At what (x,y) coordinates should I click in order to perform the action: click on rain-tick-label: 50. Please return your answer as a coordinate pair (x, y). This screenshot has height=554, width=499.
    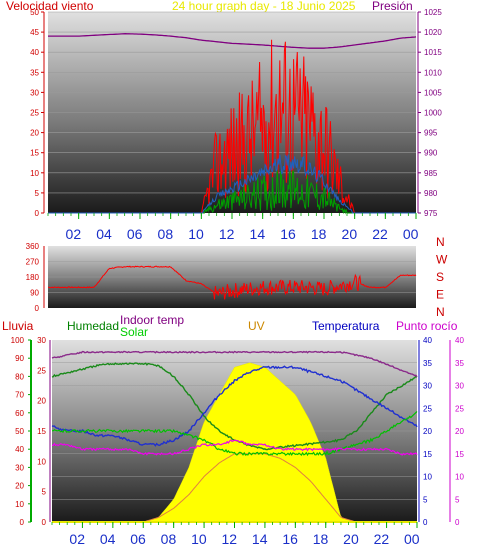
    Looking at the image, I should click on (19, 431).